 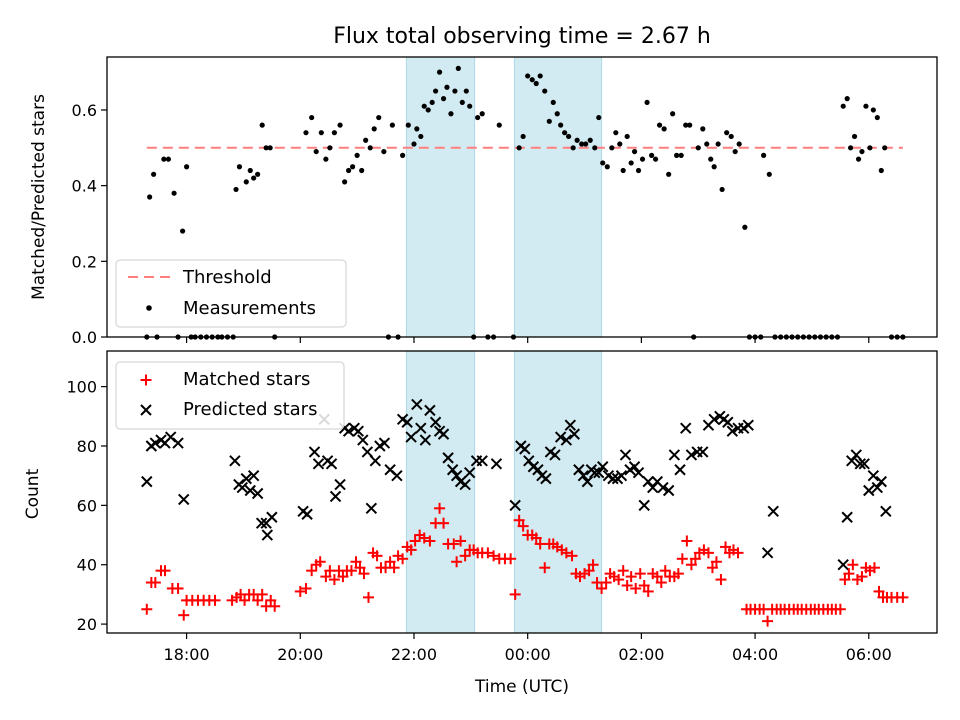 What do you see at coordinates (414, 654) in the screenshot?
I see `x-tick-label-2: 22:00` at bounding box center [414, 654].